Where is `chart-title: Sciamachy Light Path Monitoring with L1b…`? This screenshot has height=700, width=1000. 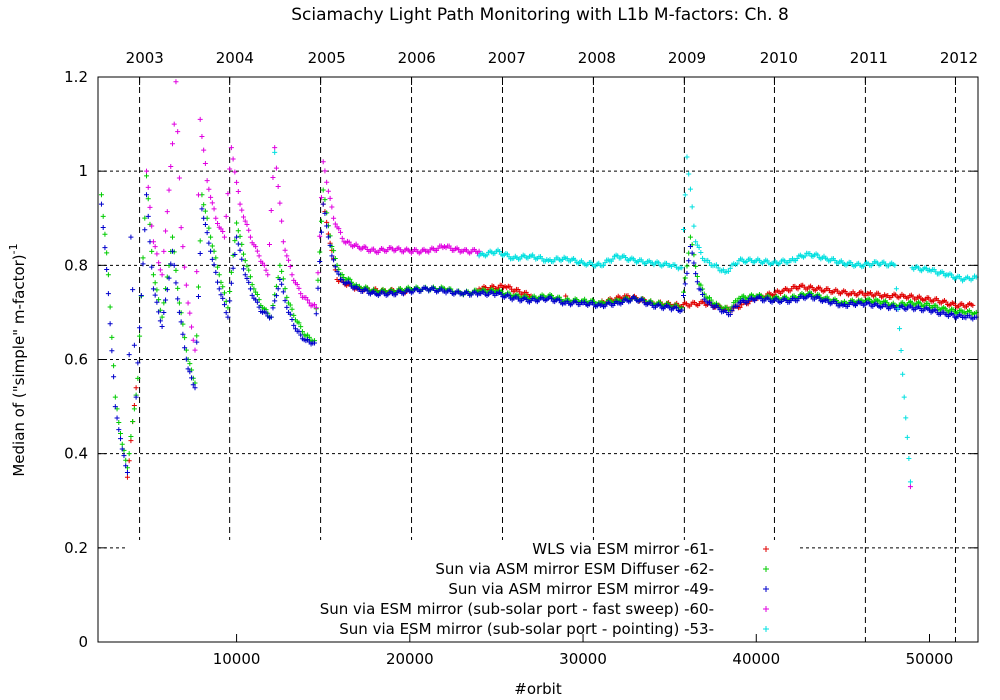
chart-title: Sciamachy Light Path Monitoring with L1b… is located at coordinates (540, 15).